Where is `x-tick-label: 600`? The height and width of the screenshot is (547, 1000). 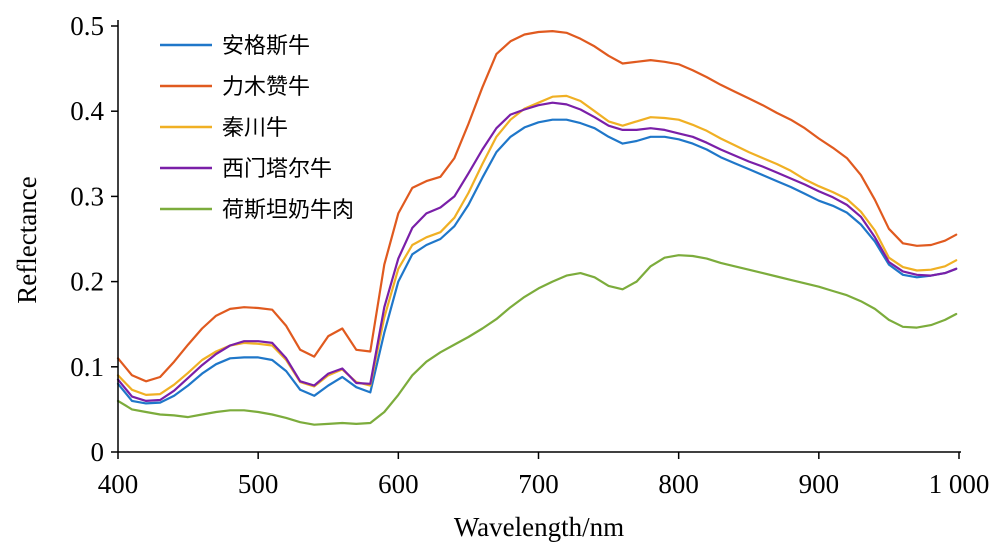
x-tick-label: 600 is located at coordinates (398, 484).